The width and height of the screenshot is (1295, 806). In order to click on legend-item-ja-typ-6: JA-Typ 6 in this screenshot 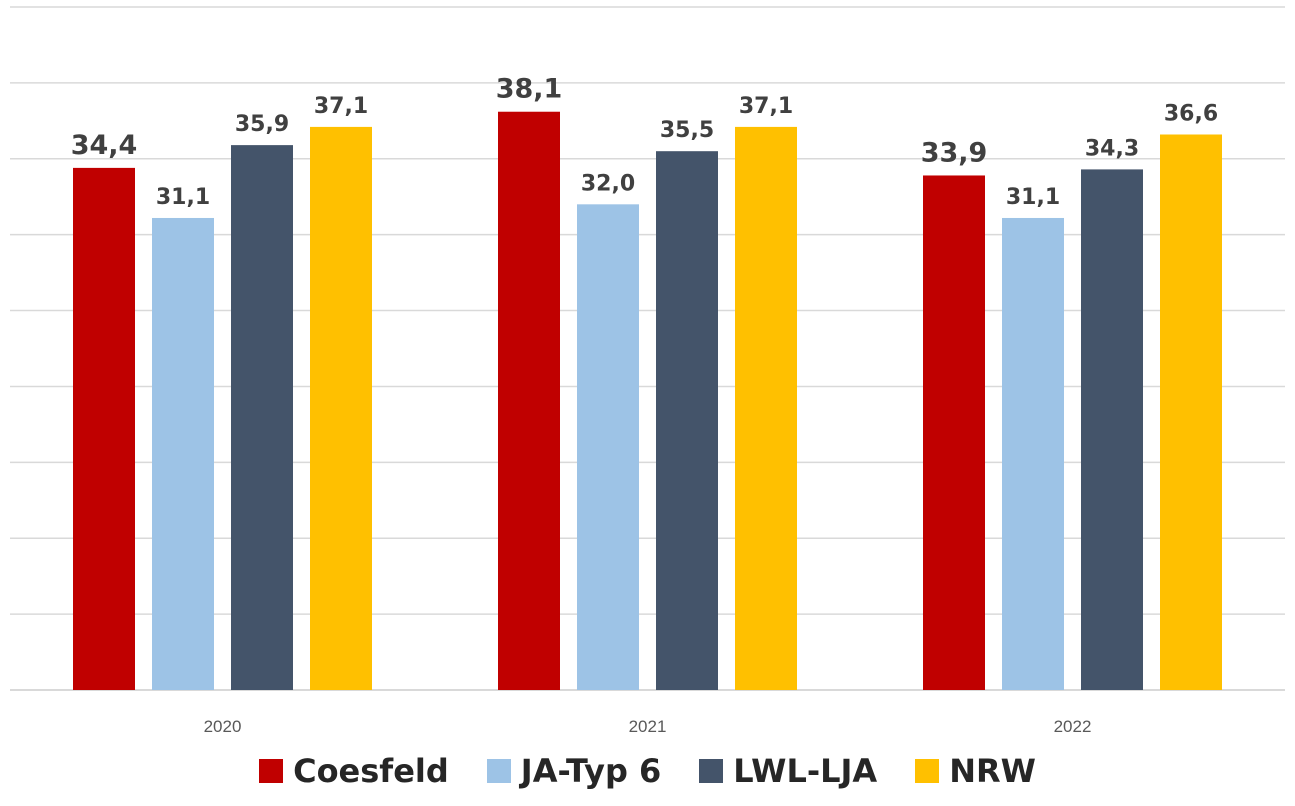, I will do `click(574, 771)`.